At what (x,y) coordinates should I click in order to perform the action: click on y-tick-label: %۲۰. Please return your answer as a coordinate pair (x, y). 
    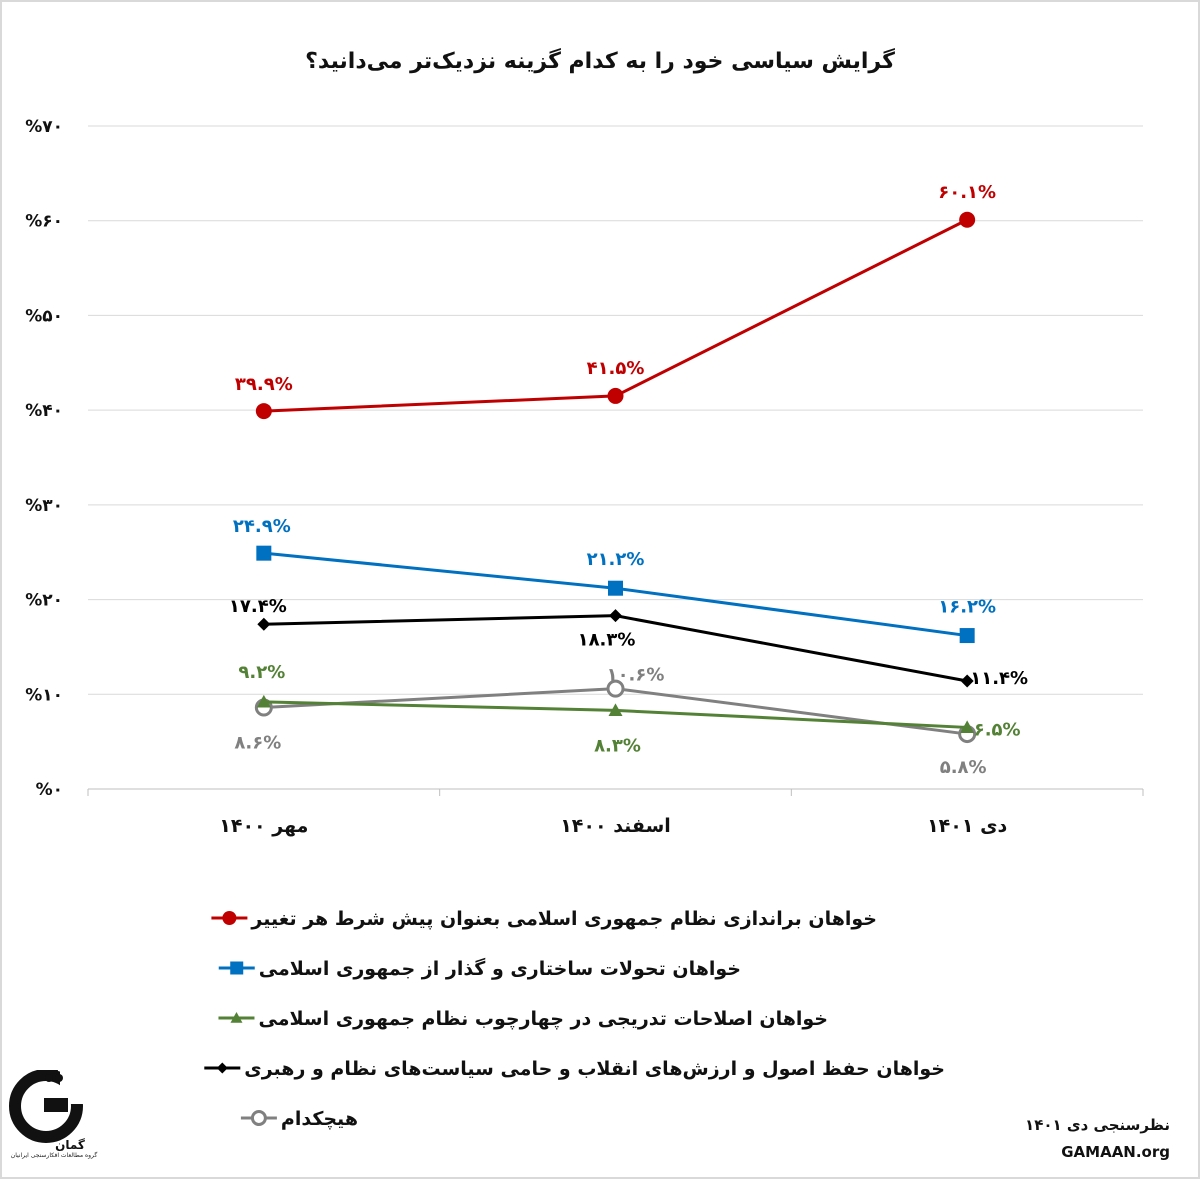
    Looking at the image, I should click on (44, 601).